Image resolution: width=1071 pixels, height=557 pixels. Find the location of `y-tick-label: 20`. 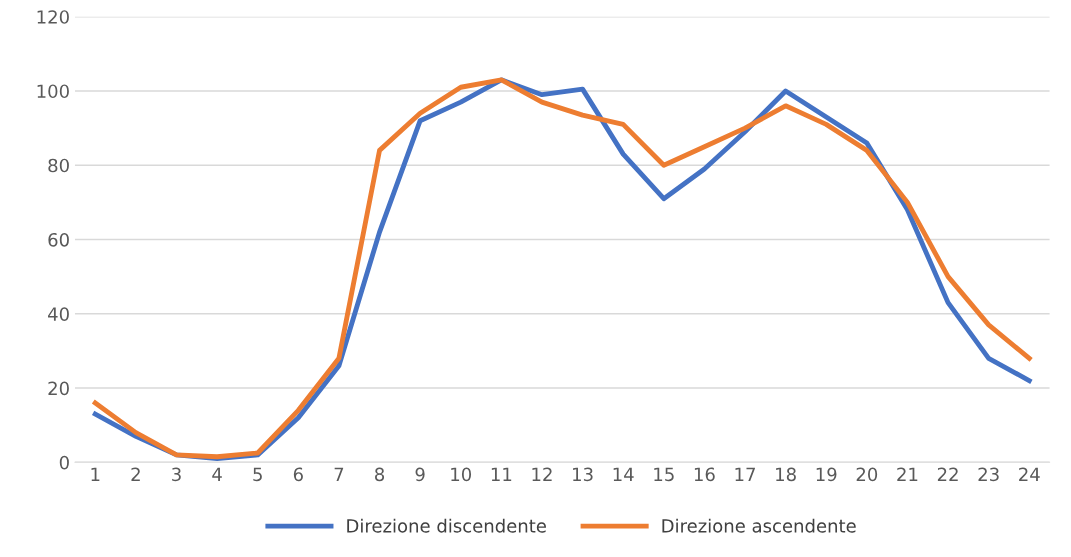

y-tick-label: 20 is located at coordinates (58, 388).